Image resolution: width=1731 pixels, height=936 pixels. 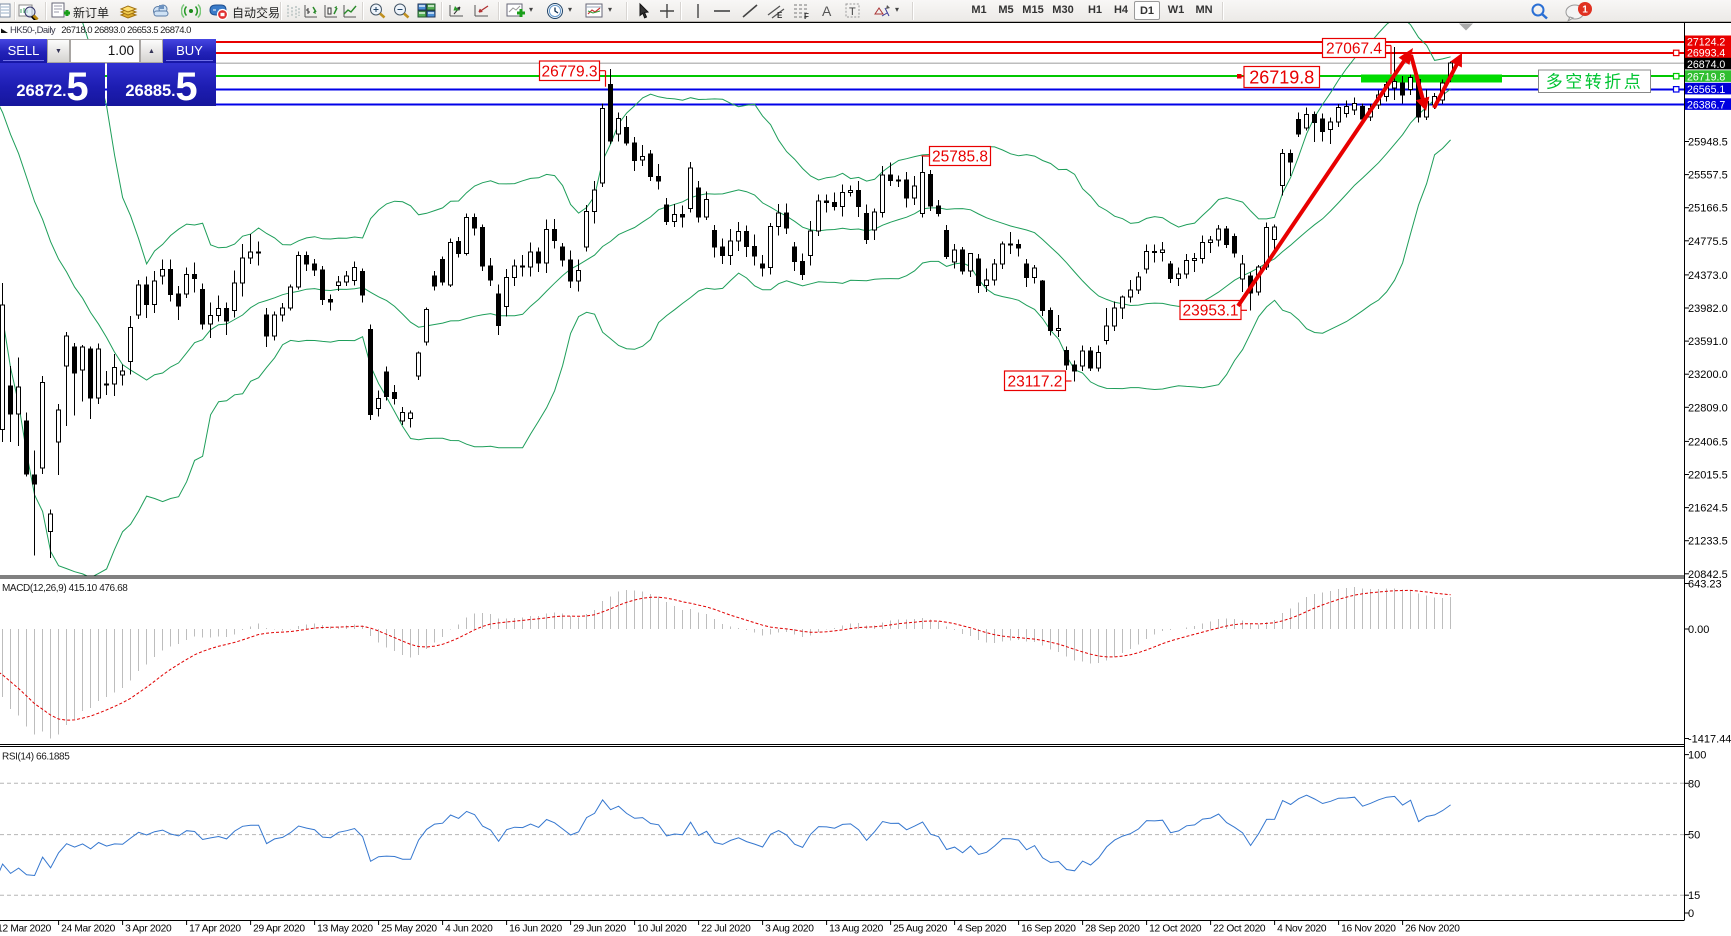 I want to click on svg-text: 23200.0, so click(x=1708, y=375).